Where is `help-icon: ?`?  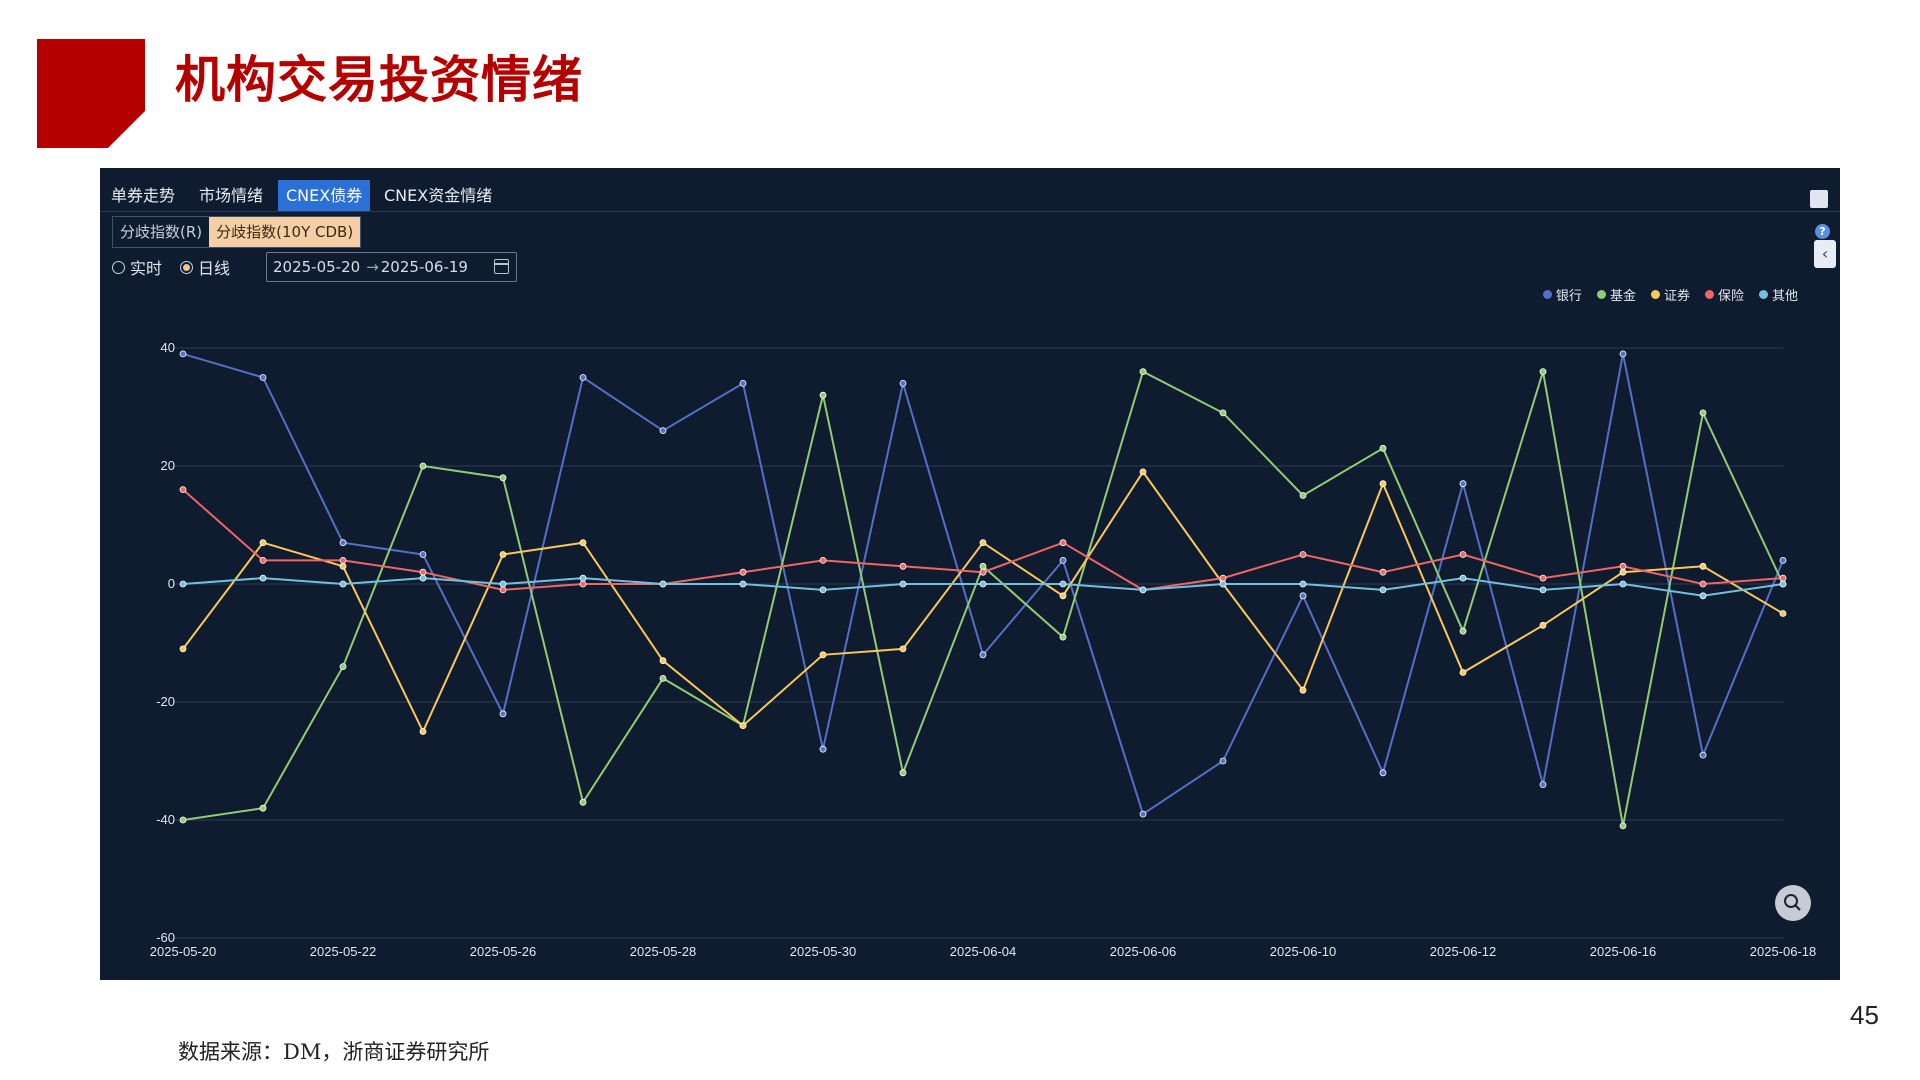 help-icon: ? is located at coordinates (1822, 231).